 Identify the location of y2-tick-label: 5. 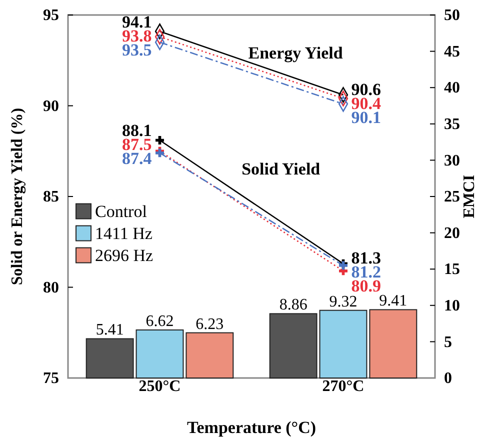
(448, 342).